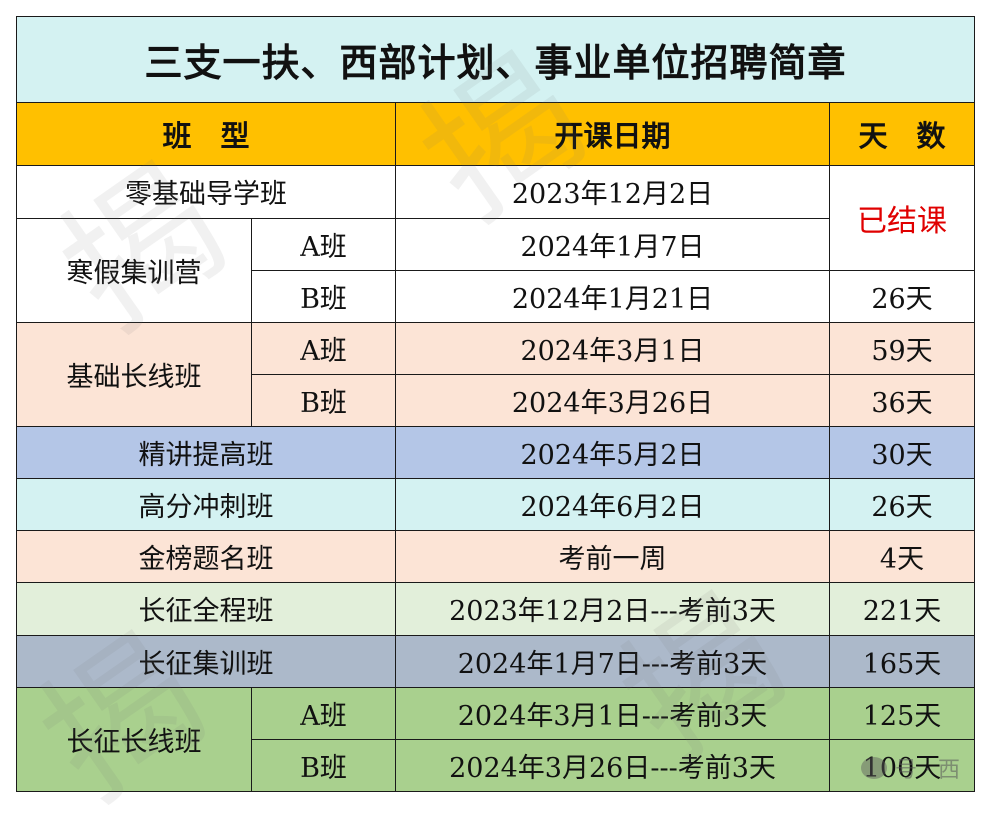 The image size is (990, 840). I want to click on table-row: B班 2024年3月26日---考前3天 100天, so click(496, 765).